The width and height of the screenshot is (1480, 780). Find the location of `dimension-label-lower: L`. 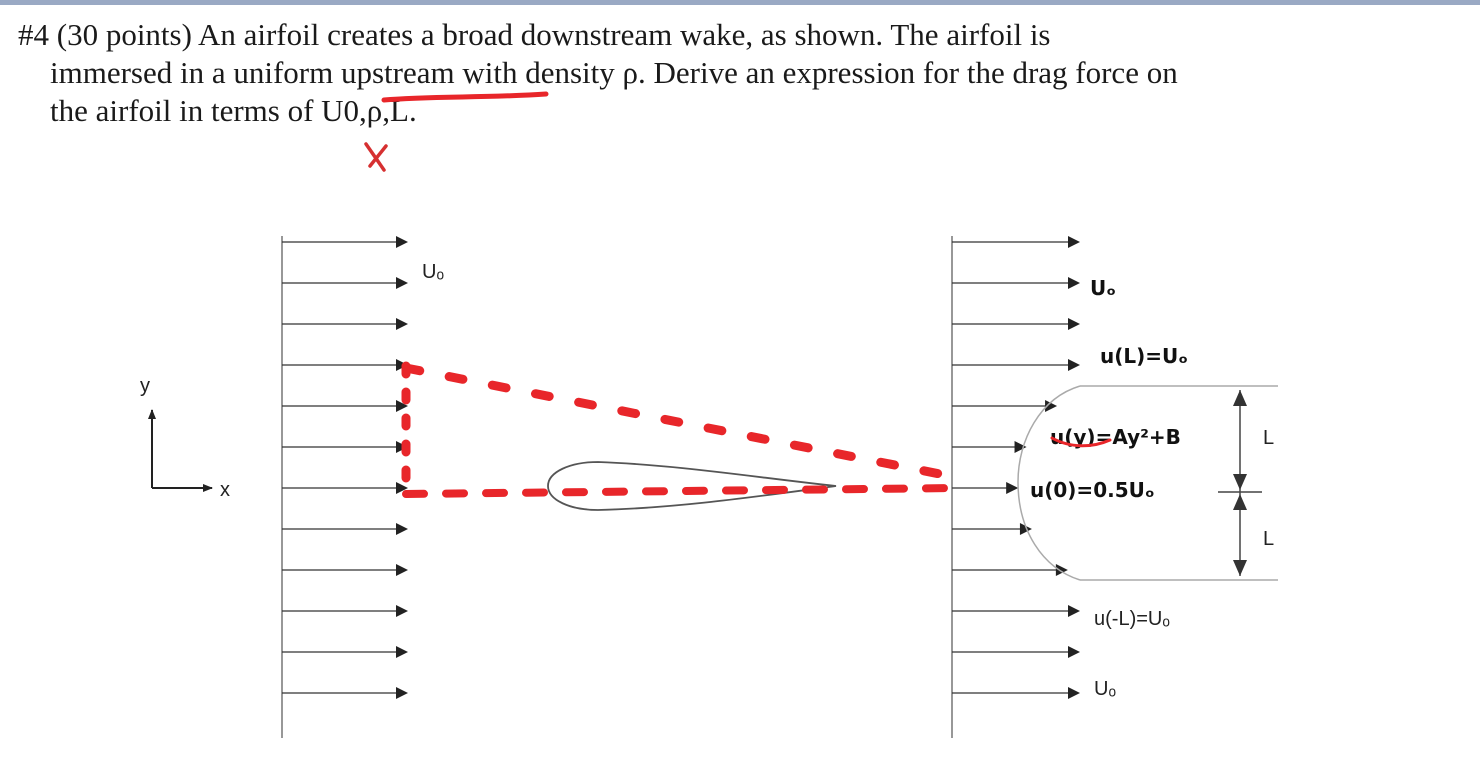

dimension-label-lower: L is located at coordinates (1268, 539).